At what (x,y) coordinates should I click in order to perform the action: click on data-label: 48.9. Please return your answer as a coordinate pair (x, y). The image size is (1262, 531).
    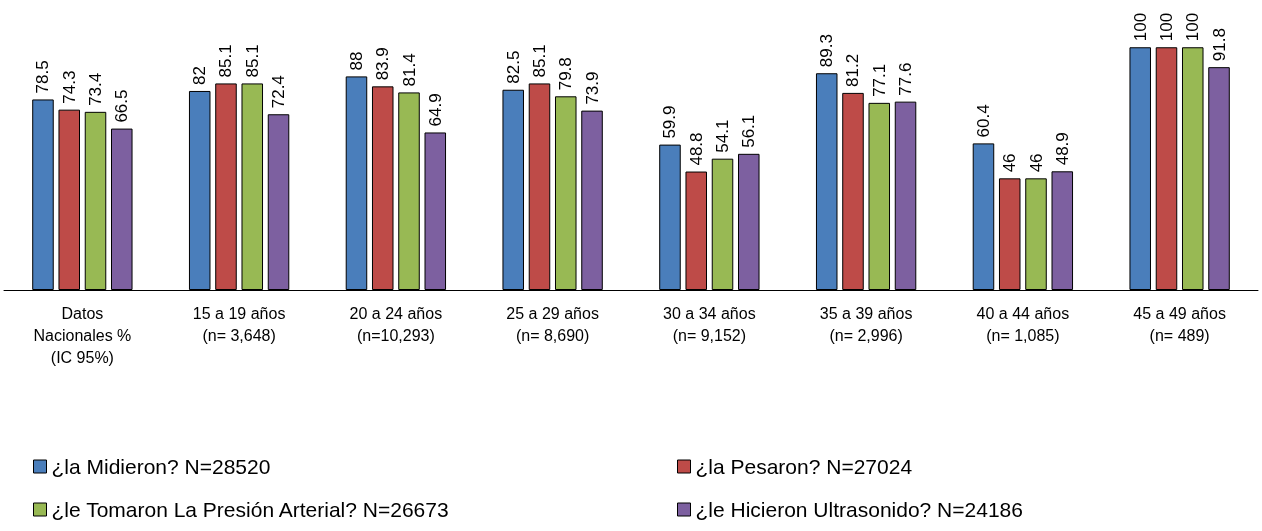
    Looking at the image, I should click on (1062, 149).